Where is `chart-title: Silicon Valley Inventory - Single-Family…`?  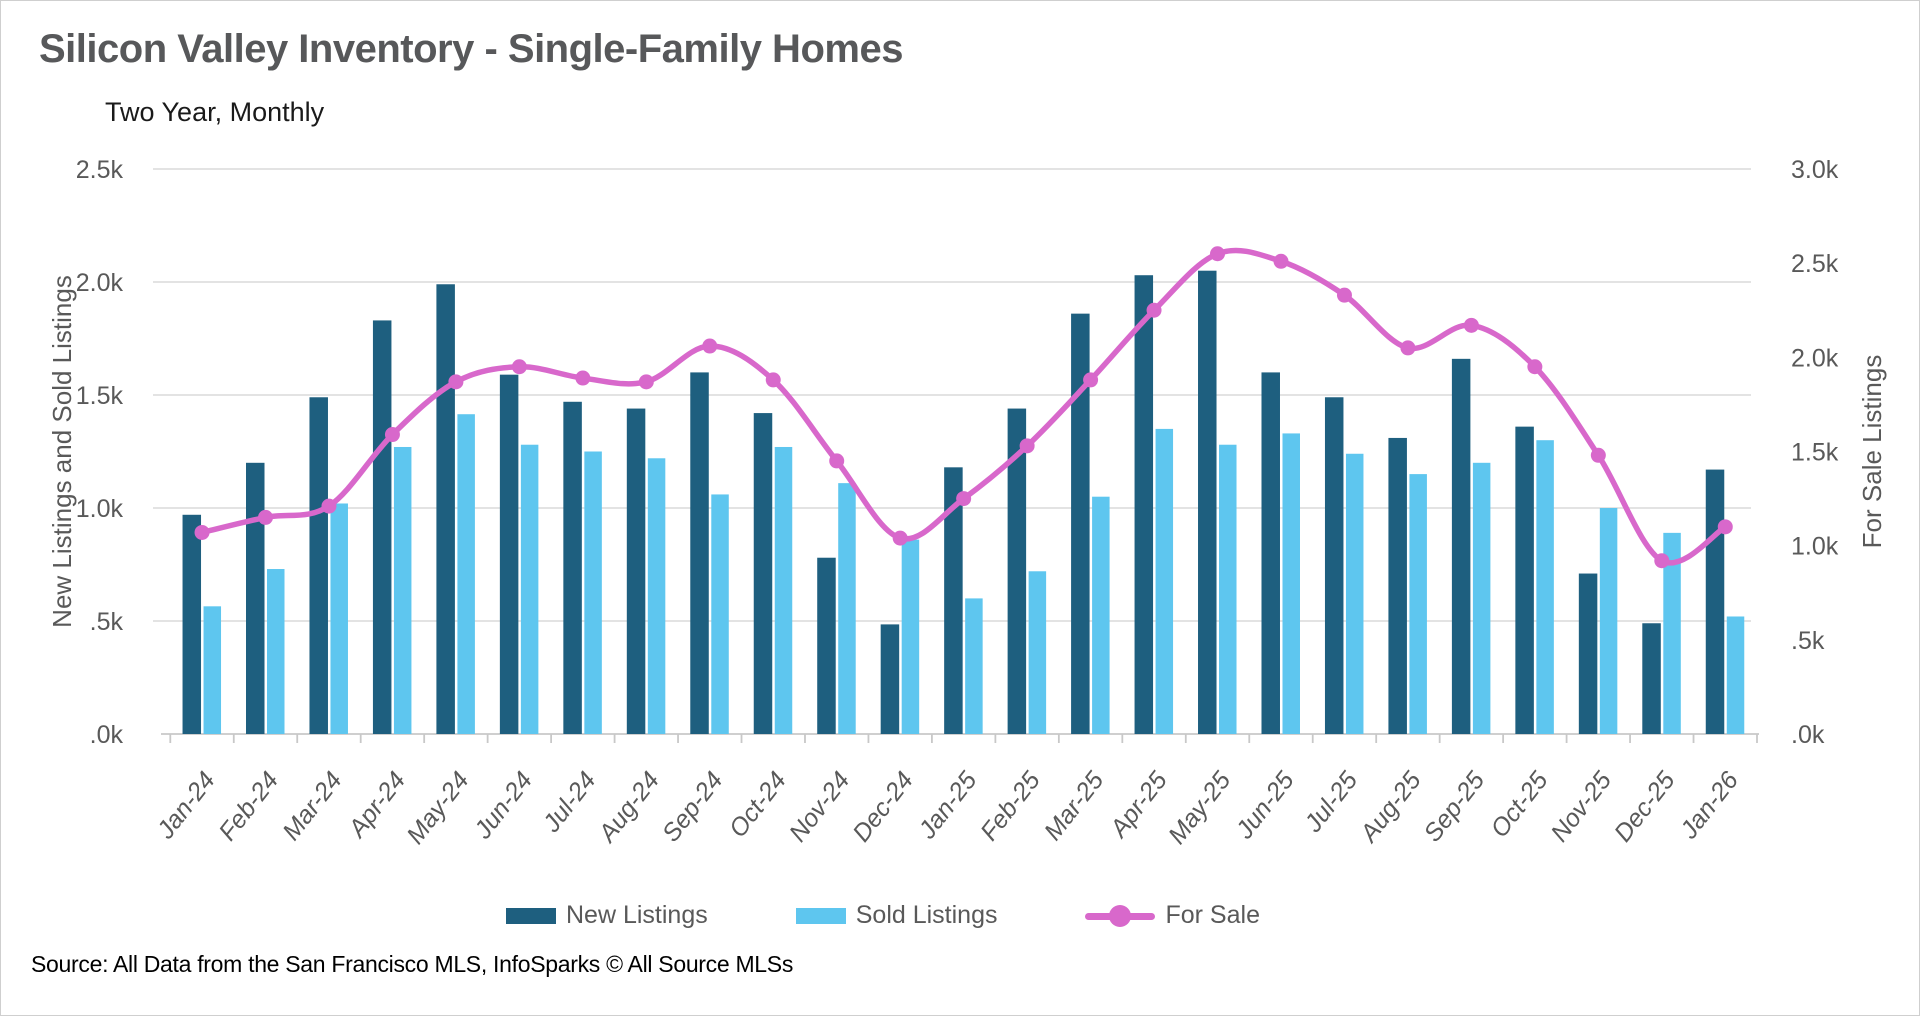
chart-title: Silicon Valley Inventory - Single-Family… is located at coordinates (471, 49).